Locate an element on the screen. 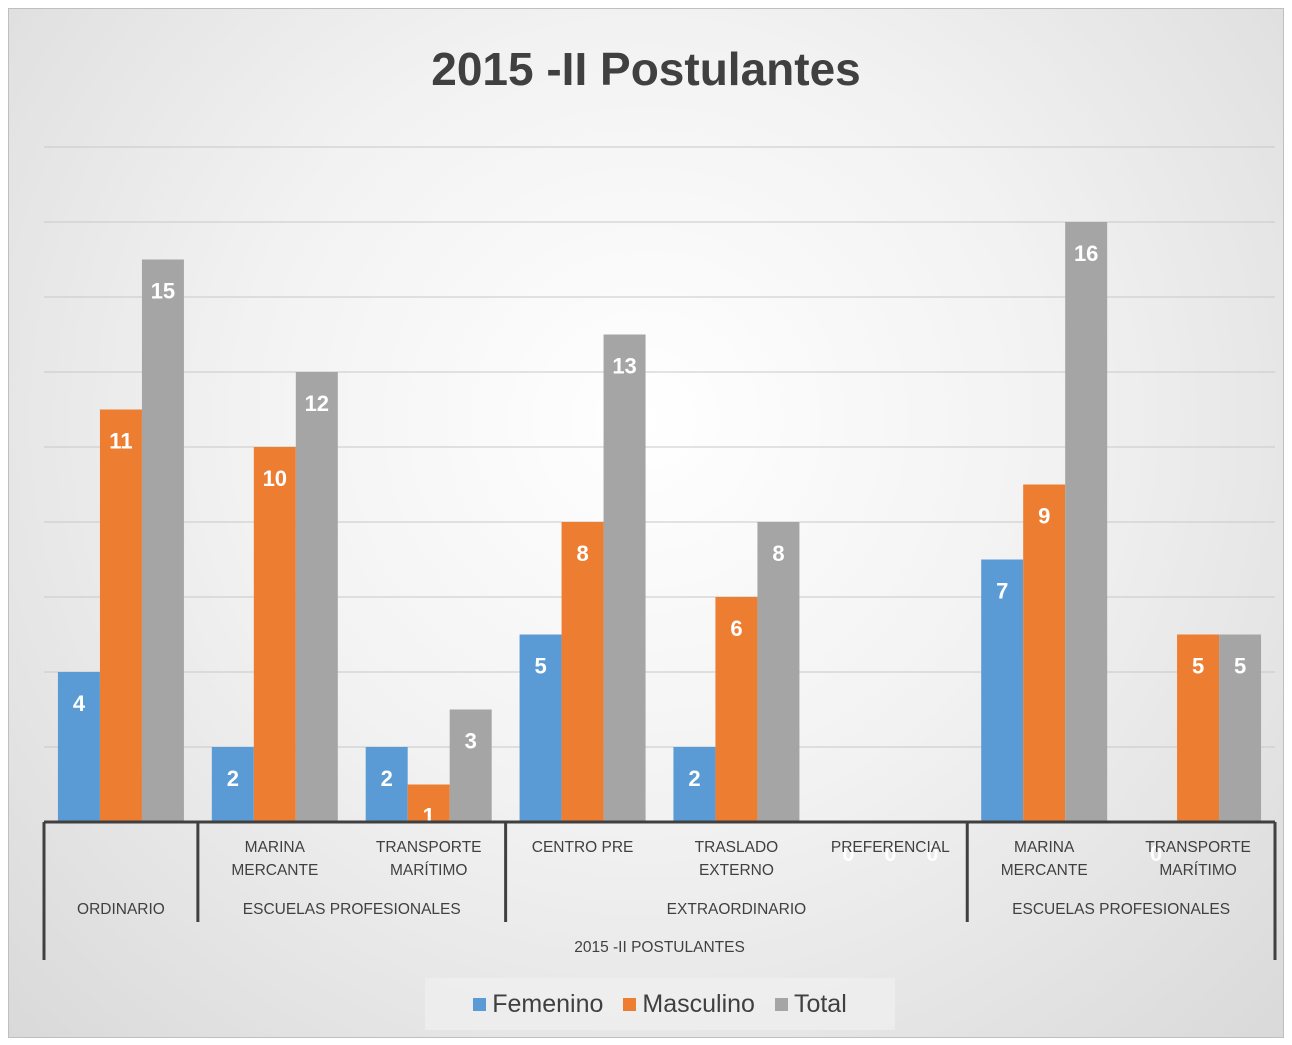  value-label: 16 is located at coordinates (1086, 253).